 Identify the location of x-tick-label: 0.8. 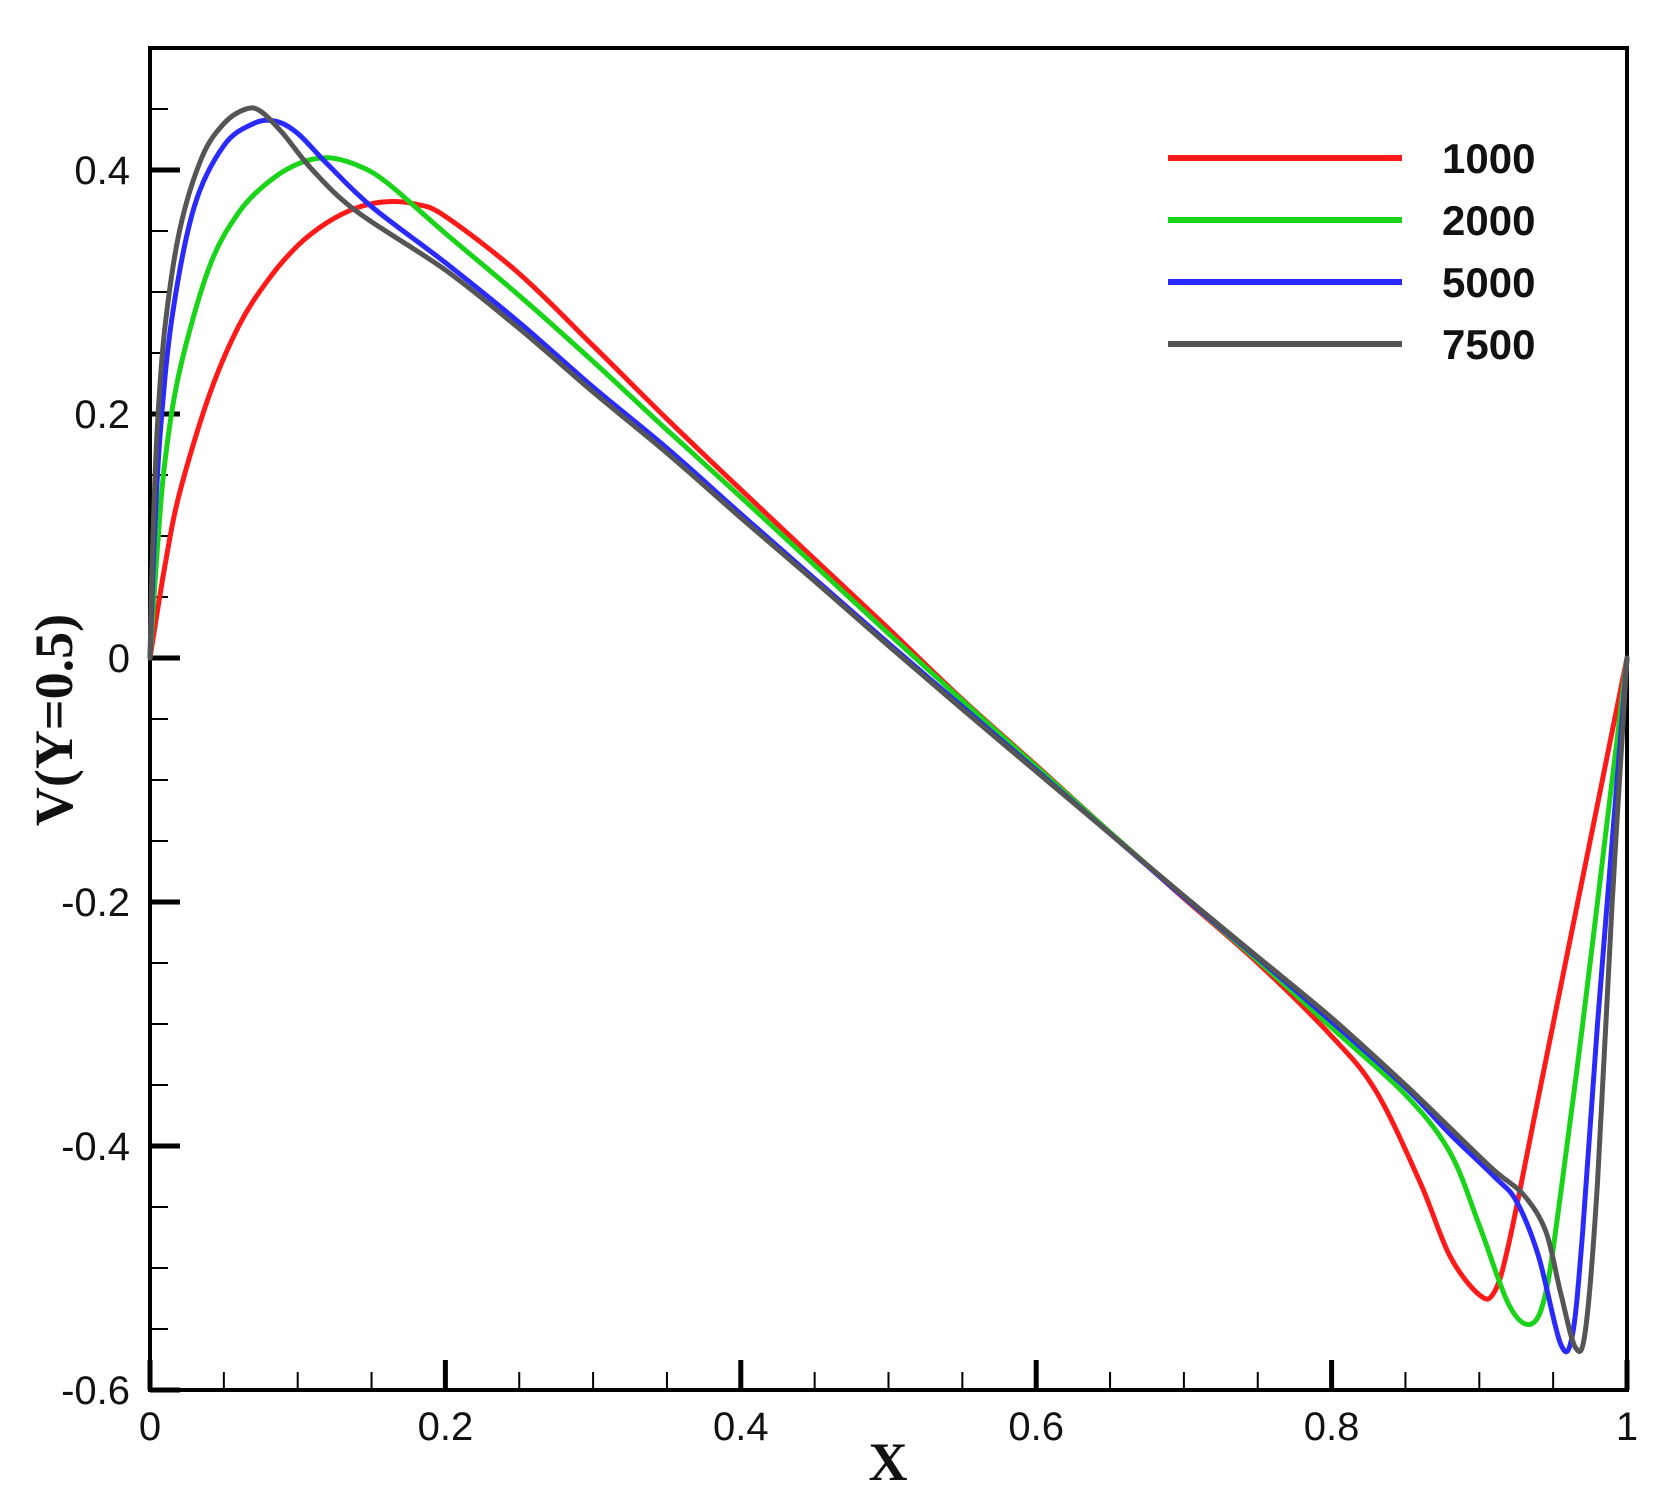
(1332, 1427).